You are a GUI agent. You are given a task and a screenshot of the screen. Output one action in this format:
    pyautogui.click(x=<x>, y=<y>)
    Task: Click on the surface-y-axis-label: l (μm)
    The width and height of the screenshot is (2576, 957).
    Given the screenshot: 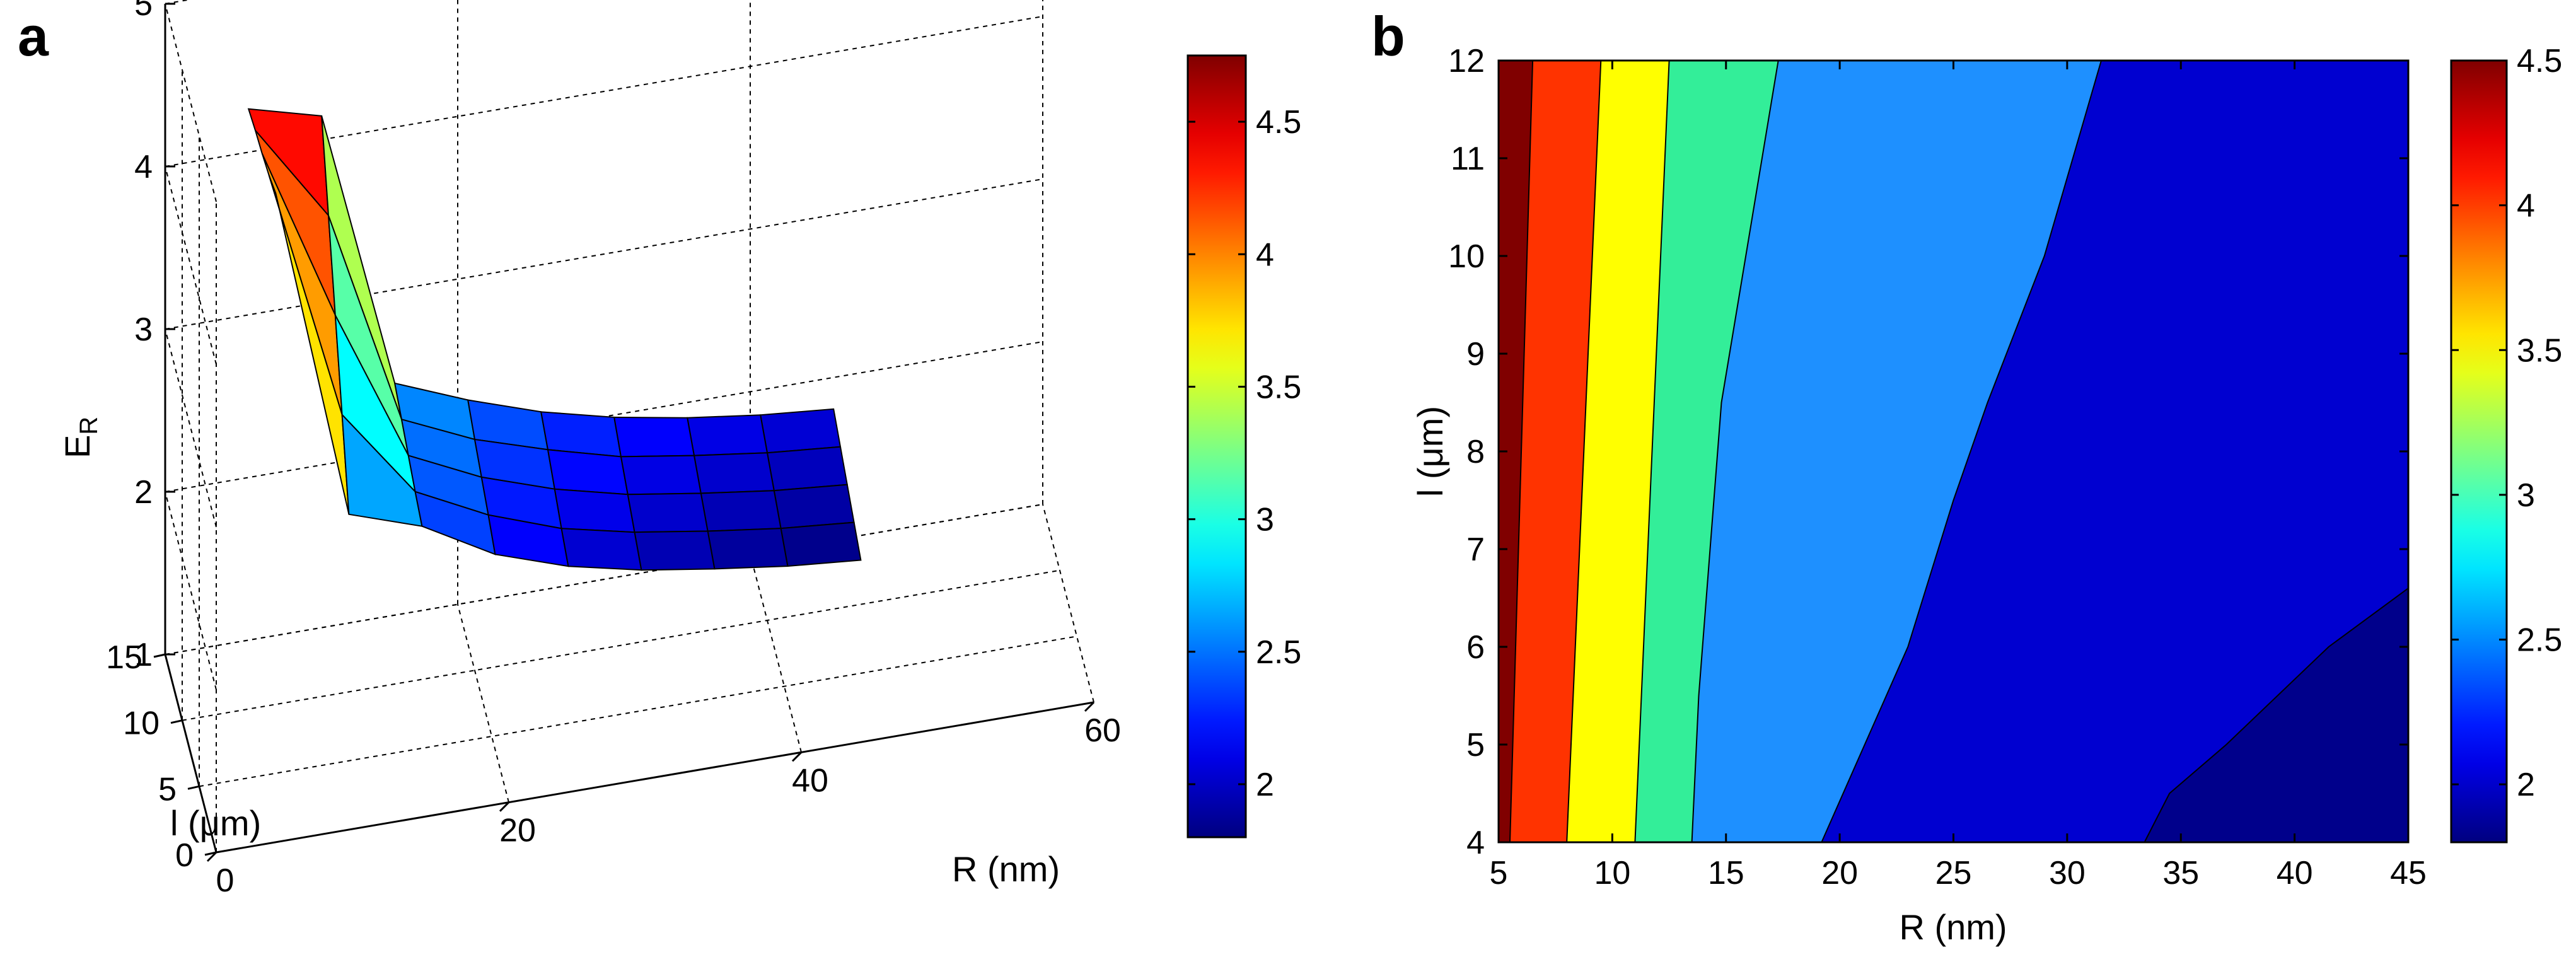 What is the action you would take?
    pyautogui.click(x=216, y=823)
    